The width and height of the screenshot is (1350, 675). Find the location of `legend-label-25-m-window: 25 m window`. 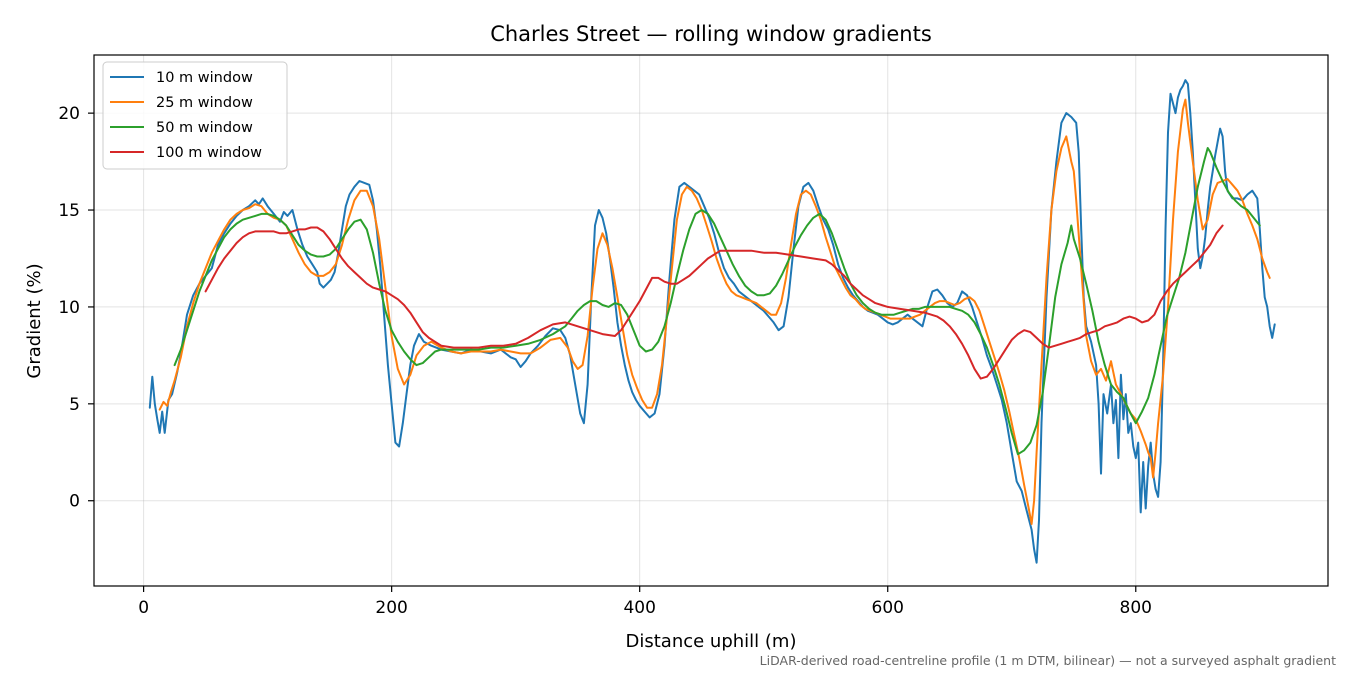

legend-label-25-m-window: 25 m window is located at coordinates (204, 103).